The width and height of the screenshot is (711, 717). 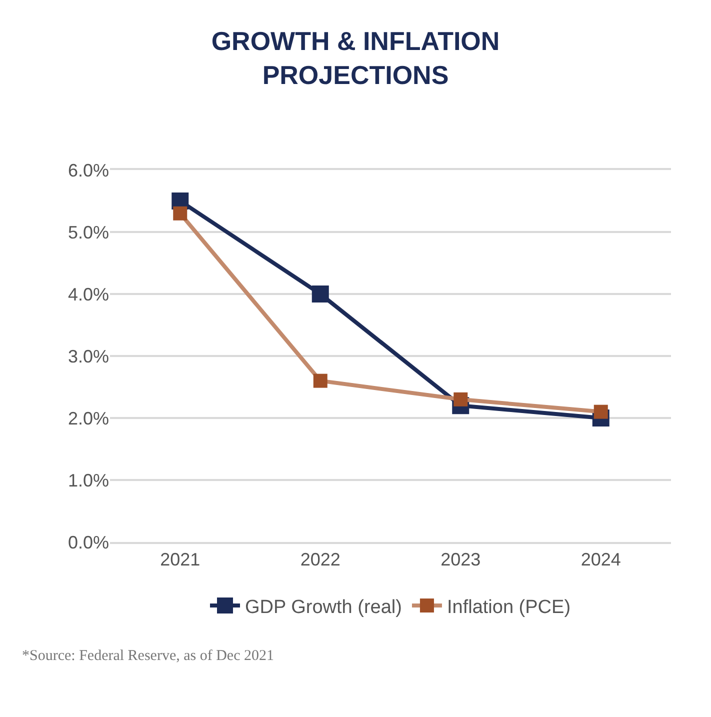 I want to click on chart-title: GROWTH & INFLATION PROJECTIONS, so click(x=355, y=58).